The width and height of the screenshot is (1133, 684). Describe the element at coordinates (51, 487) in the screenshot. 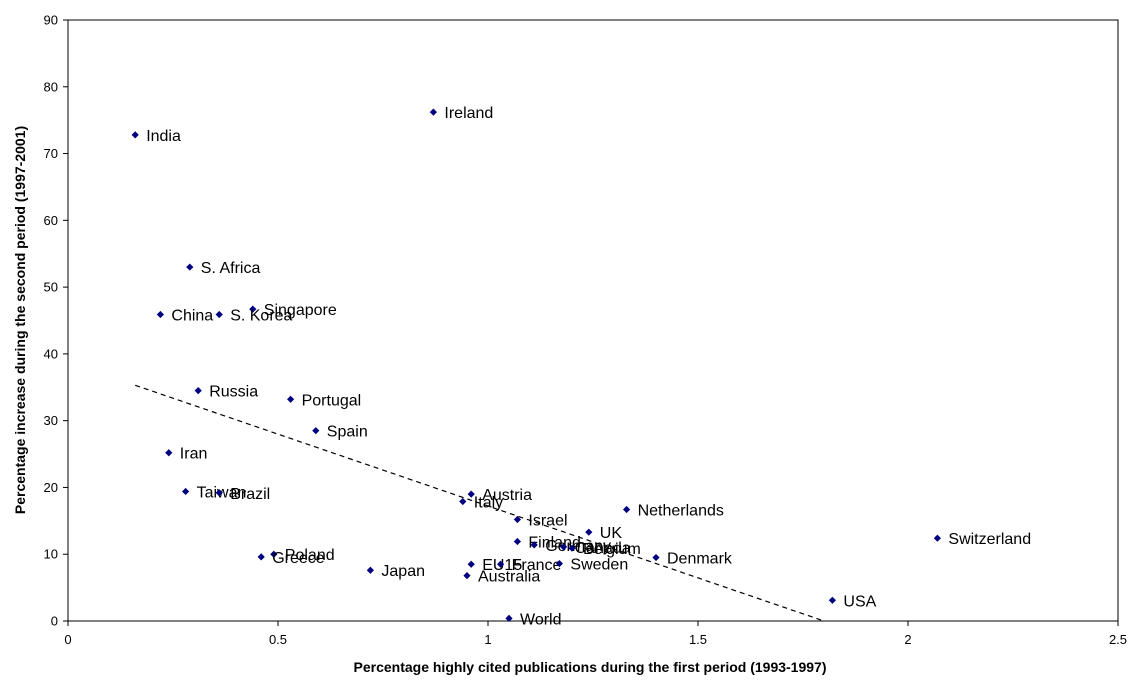

I see `y-tick-label: 20` at that location.